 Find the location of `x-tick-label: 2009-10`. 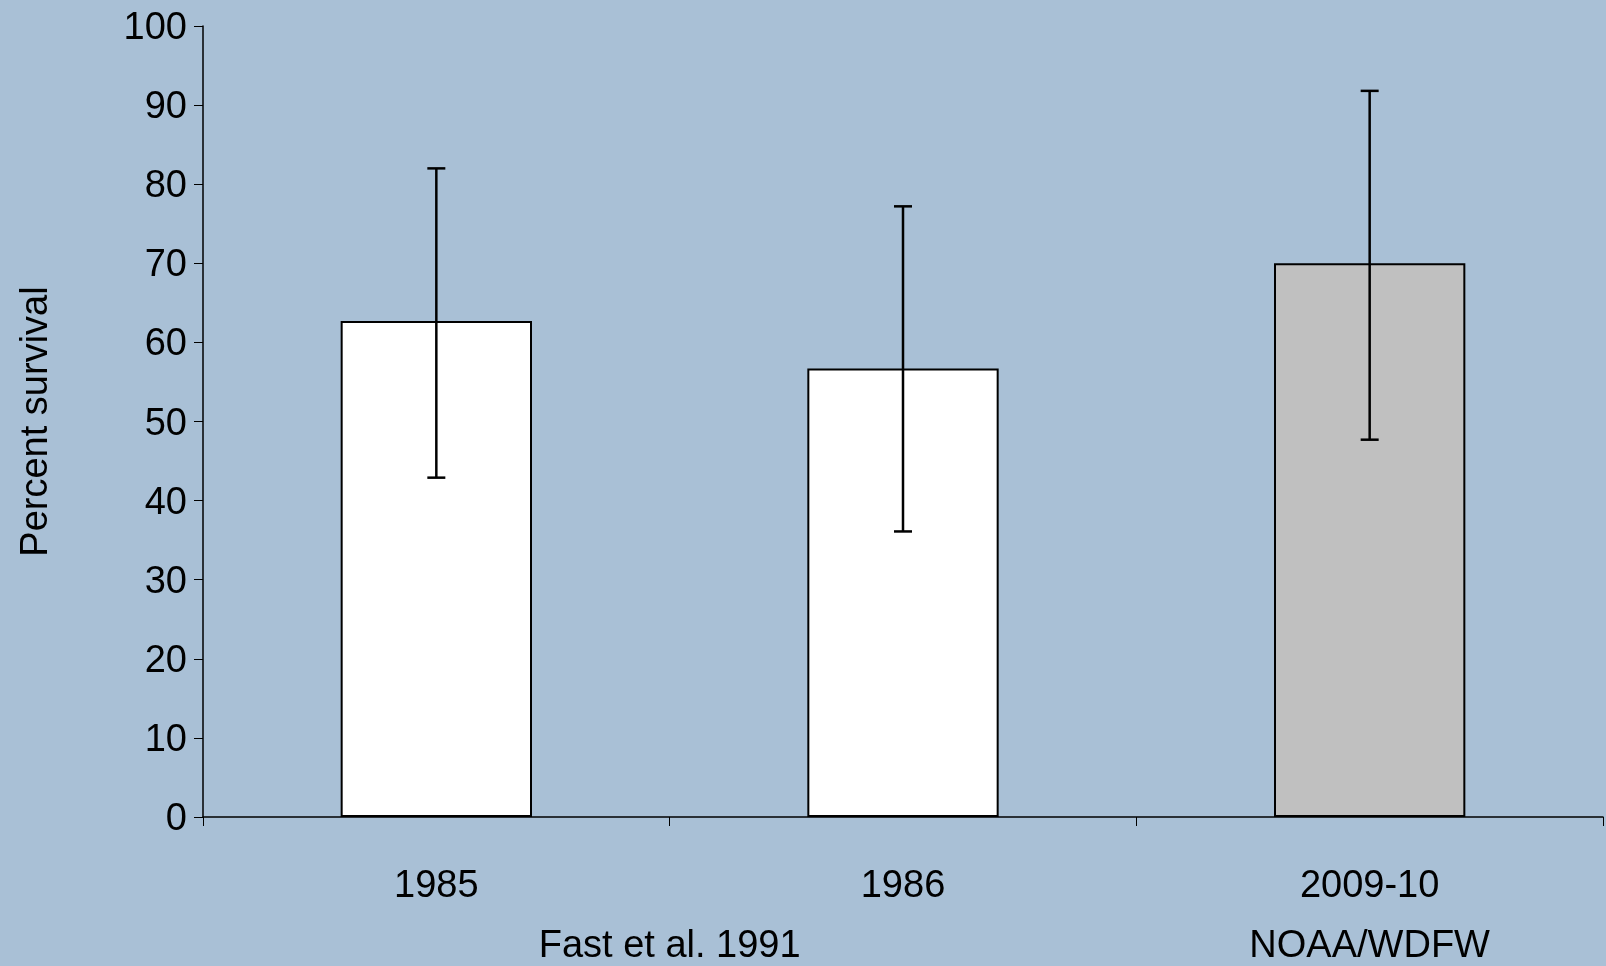

x-tick-label: 2009-10 is located at coordinates (1369, 884).